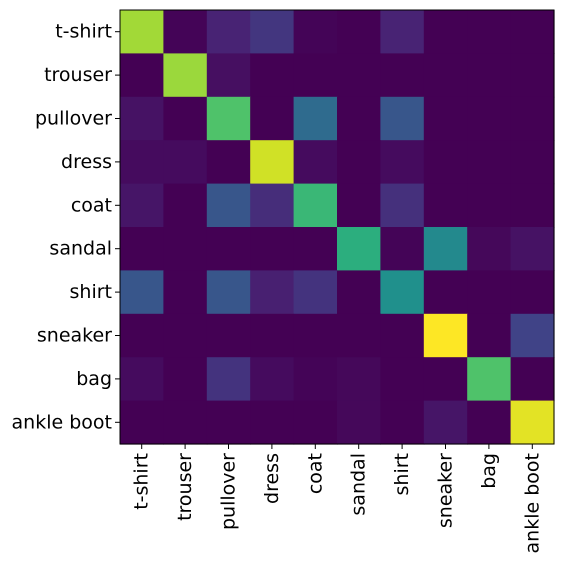  Describe the element at coordinates (489, 471) in the screenshot. I see `x-tick-label: bag` at that location.